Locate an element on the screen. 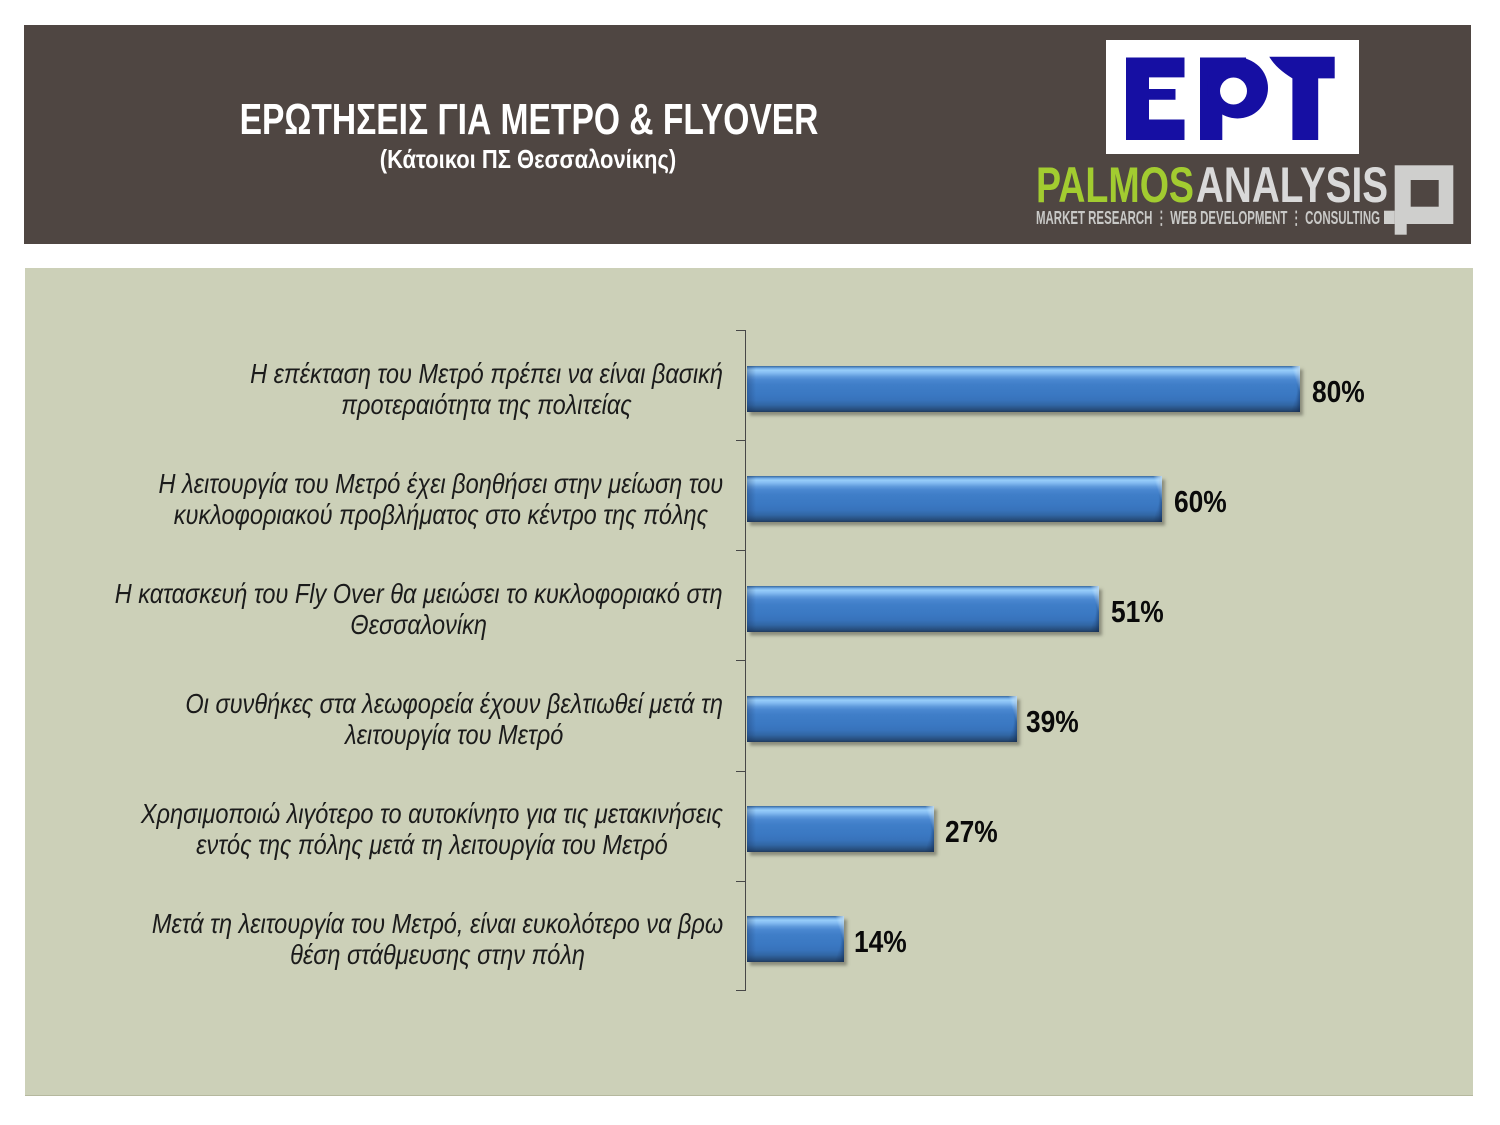 The width and height of the screenshot is (1500, 1125). svg-text: ANALYSIS is located at coordinates (1292, 185).